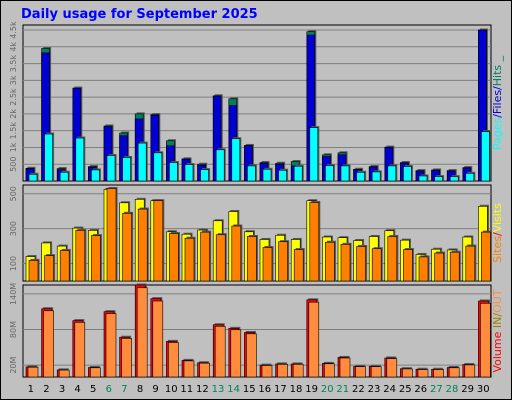 Image resolution: width=512 pixels, height=400 pixels. Describe the element at coordinates (13, 30) in the screenshot. I see `hits-axis-tick-label: 4.5k` at that location.